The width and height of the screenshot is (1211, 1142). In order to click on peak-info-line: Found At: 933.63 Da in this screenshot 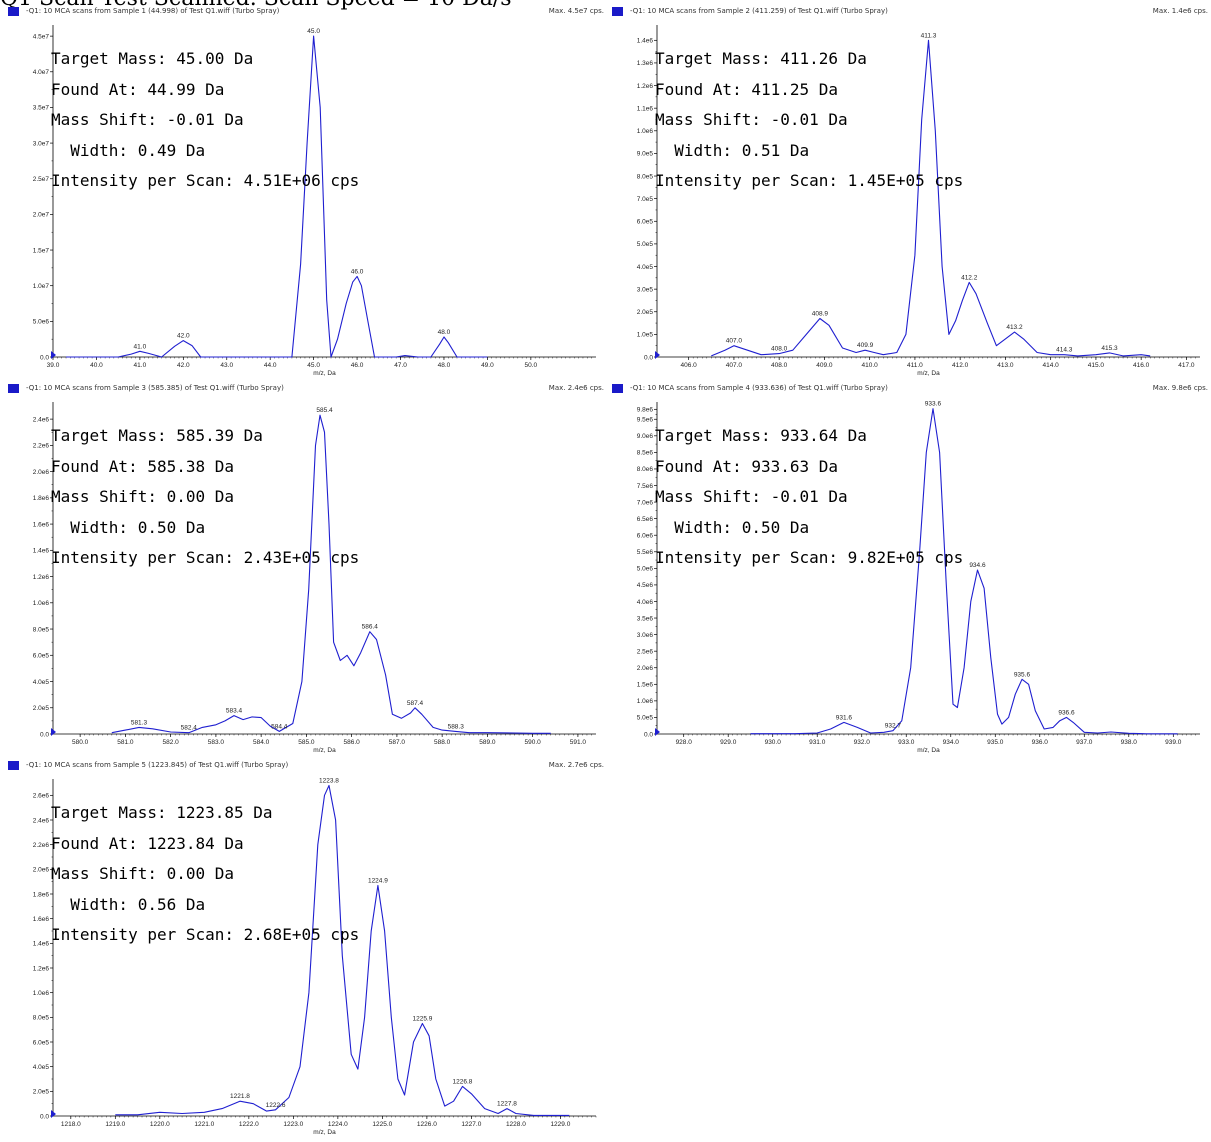, I will do `click(747, 466)`.